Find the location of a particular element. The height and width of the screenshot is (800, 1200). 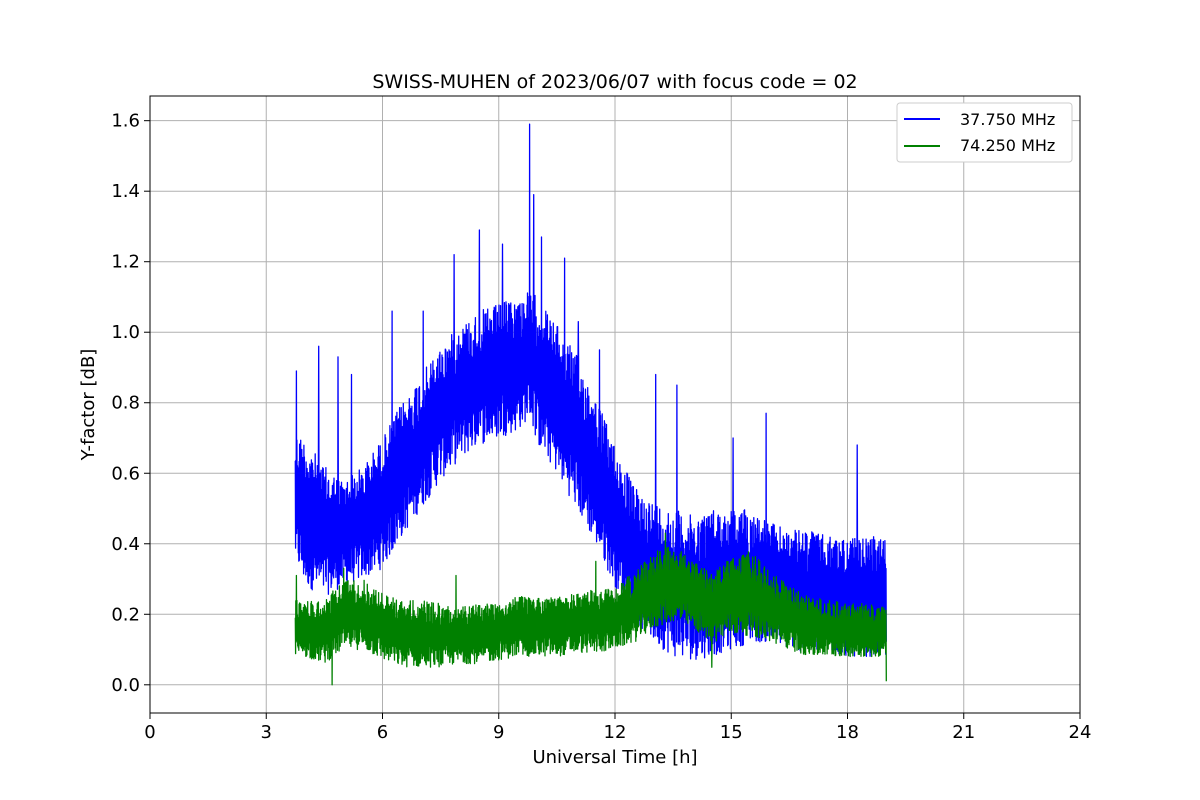

legend-label-74250: 74.250 MHz is located at coordinates (1007, 145).